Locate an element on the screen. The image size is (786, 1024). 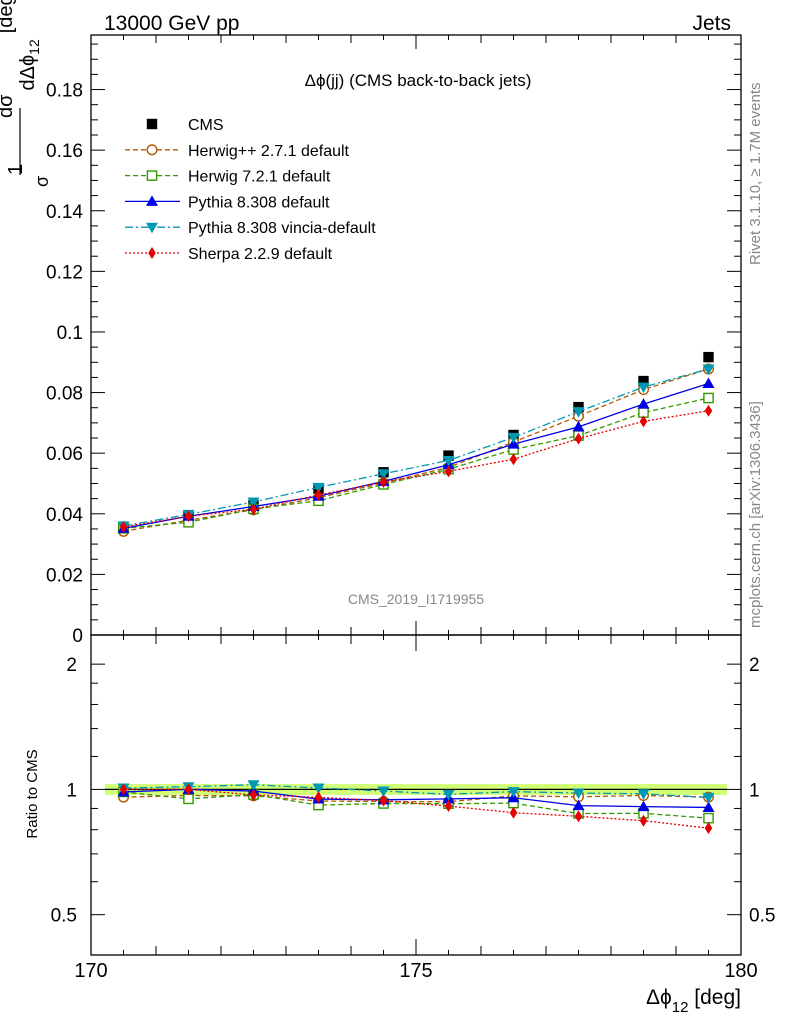
ratio-y-tick-label-right: 2 is located at coordinates (754, 665).